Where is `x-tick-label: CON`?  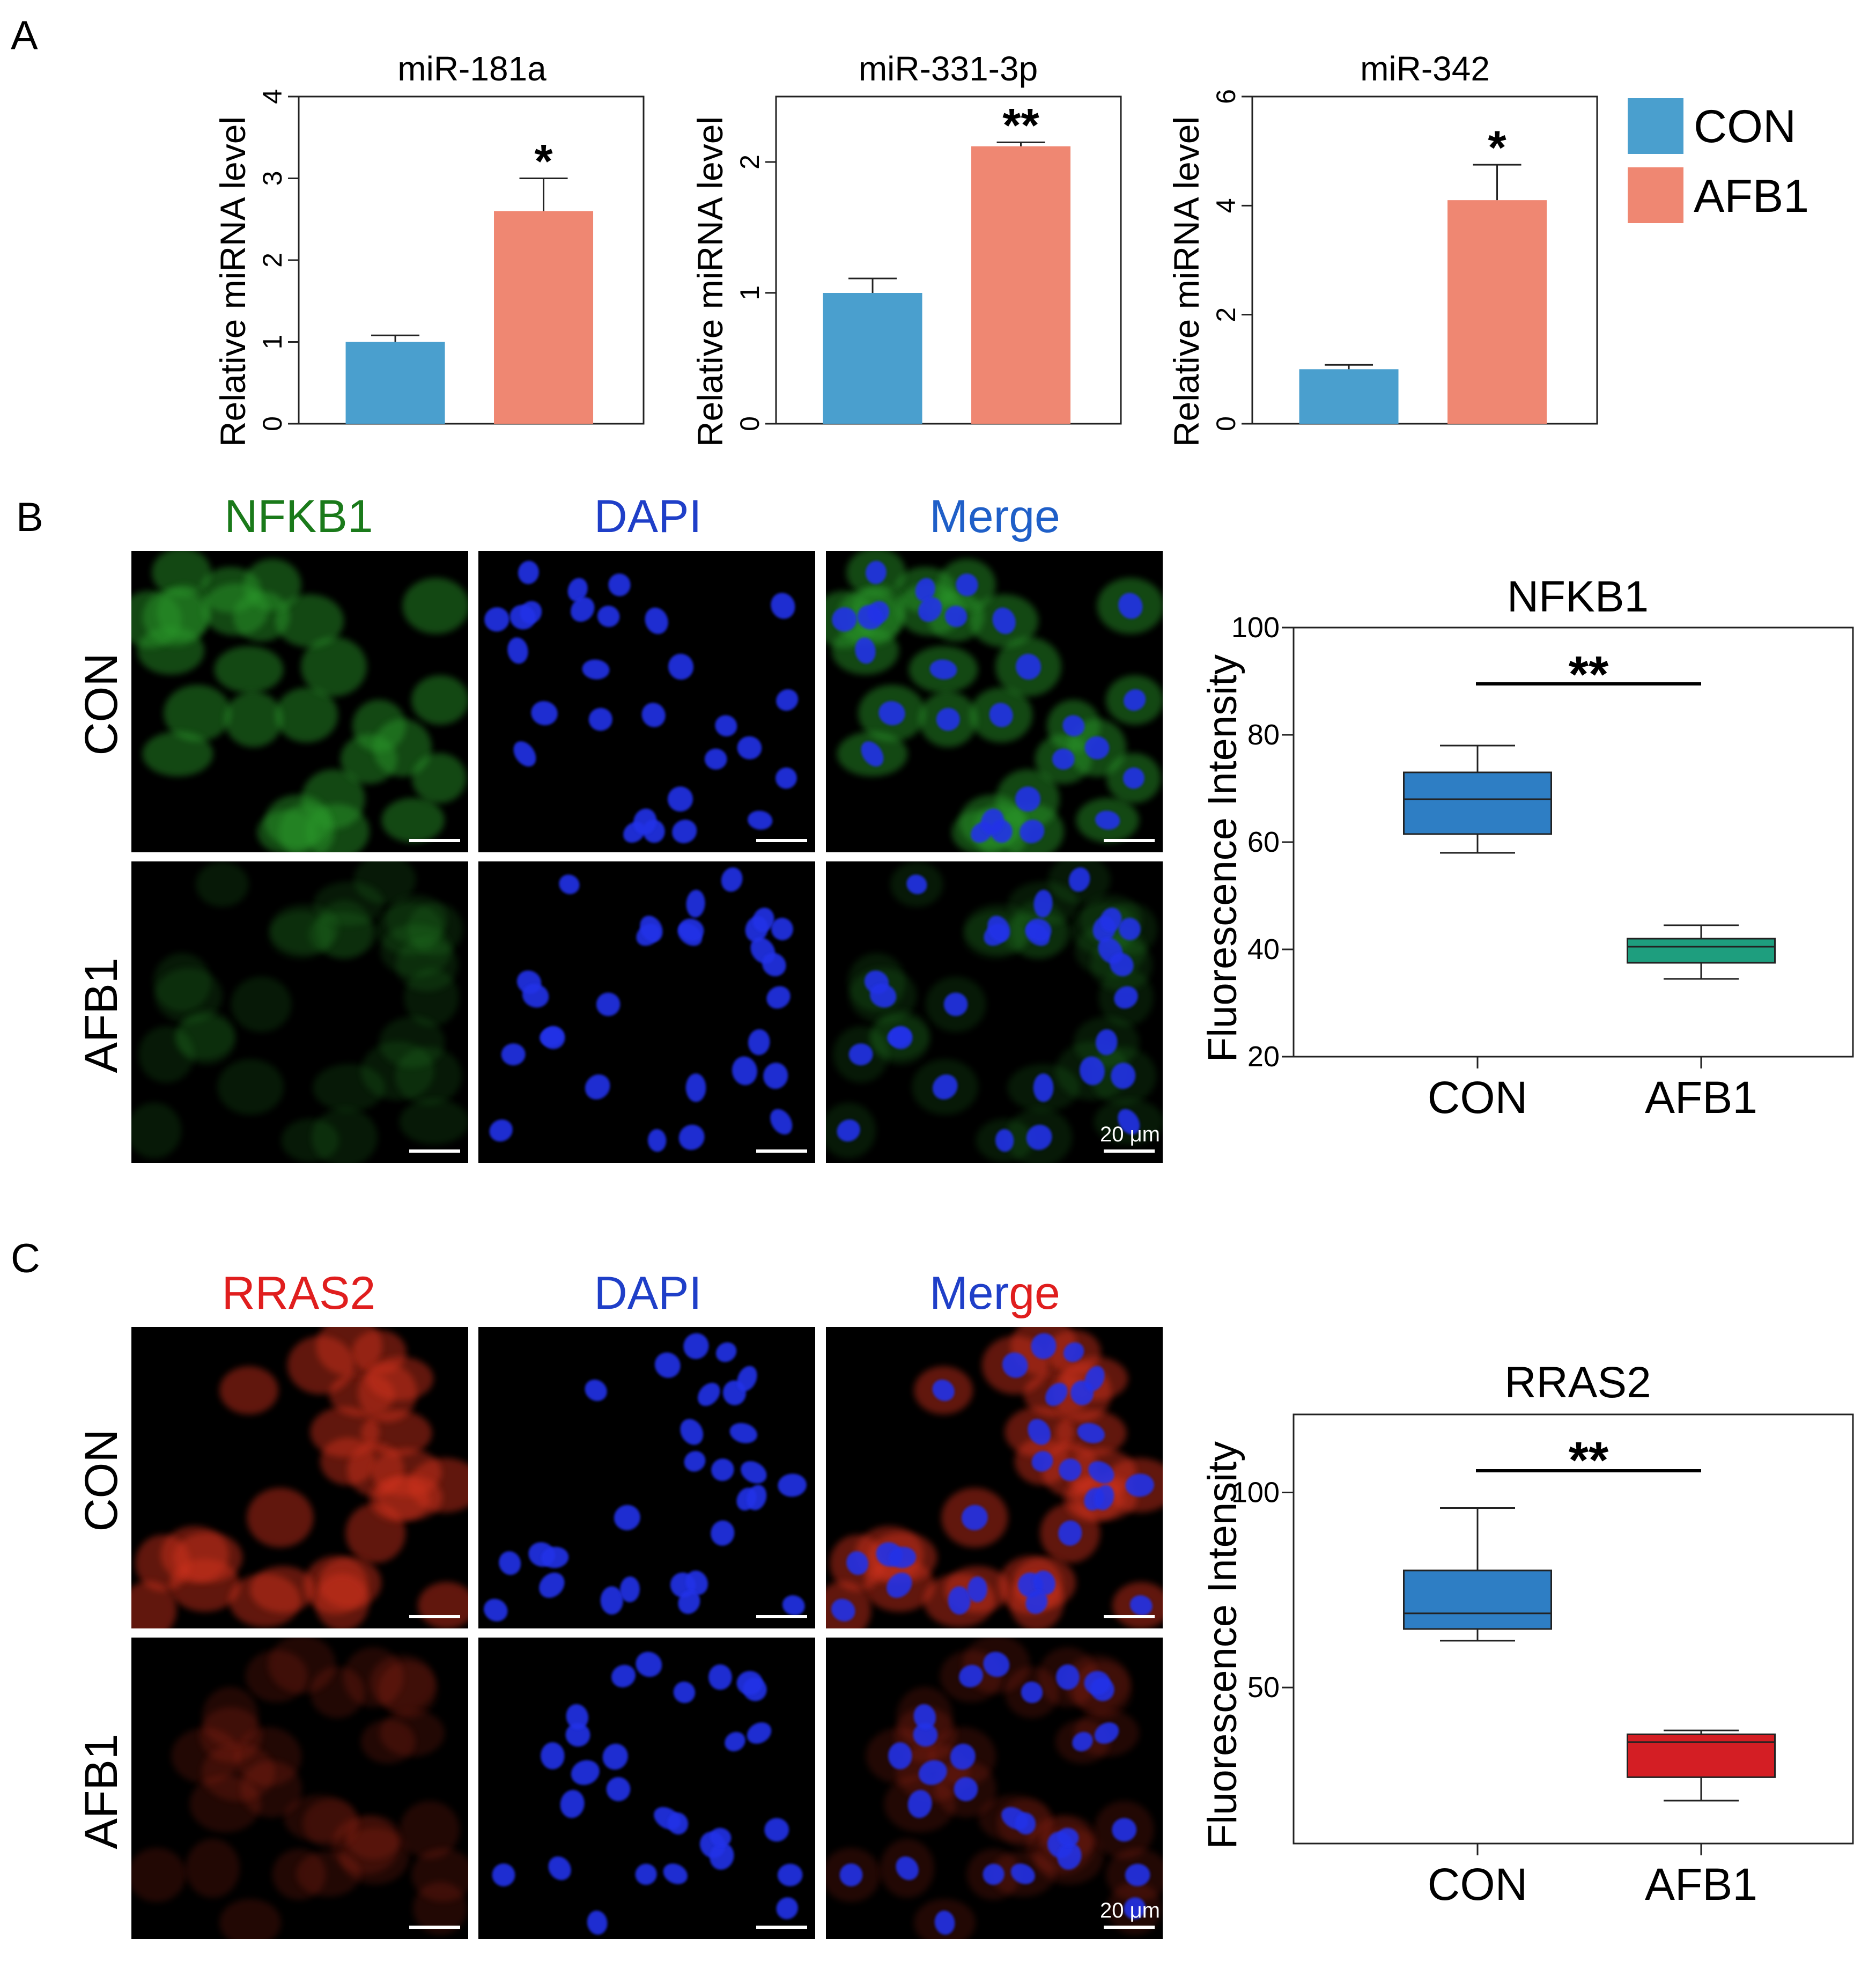 x-tick-label: CON is located at coordinates (1478, 1884).